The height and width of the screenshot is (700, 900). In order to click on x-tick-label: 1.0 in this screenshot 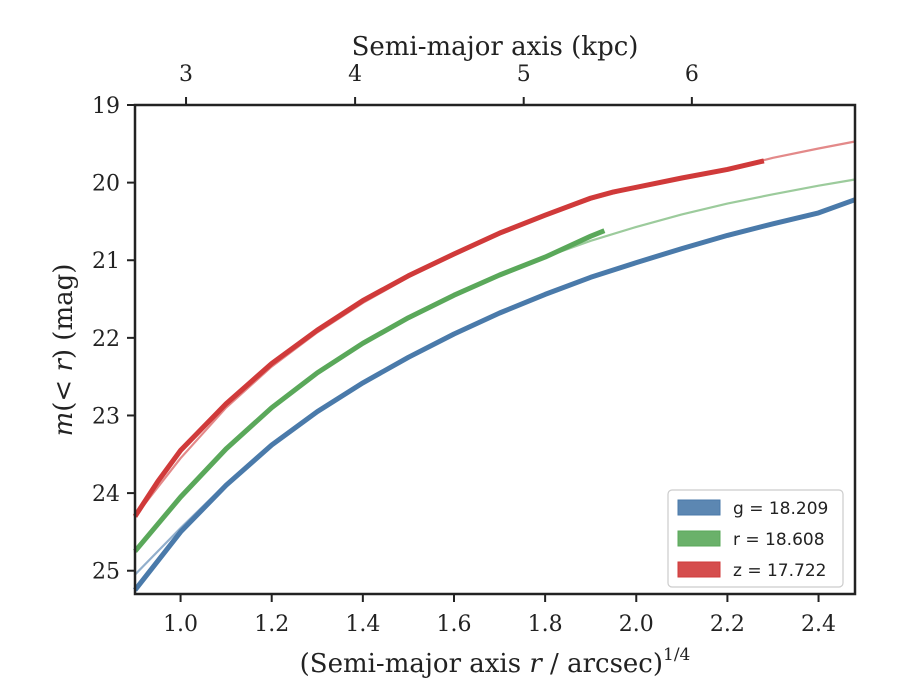, I will do `click(180, 624)`.